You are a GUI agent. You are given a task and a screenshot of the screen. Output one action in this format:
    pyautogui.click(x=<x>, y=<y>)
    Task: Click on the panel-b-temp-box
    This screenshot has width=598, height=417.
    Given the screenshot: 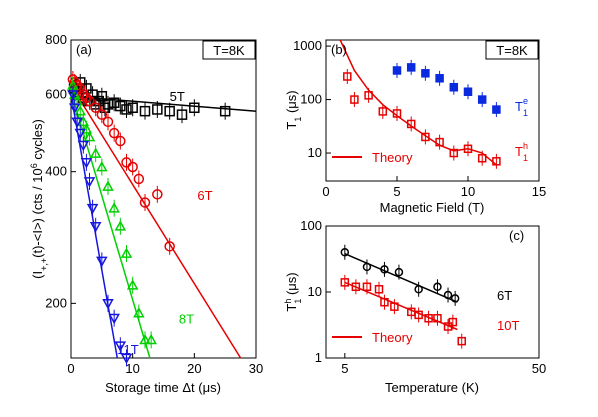 What is the action you would take?
    pyautogui.click(x=512, y=50)
    